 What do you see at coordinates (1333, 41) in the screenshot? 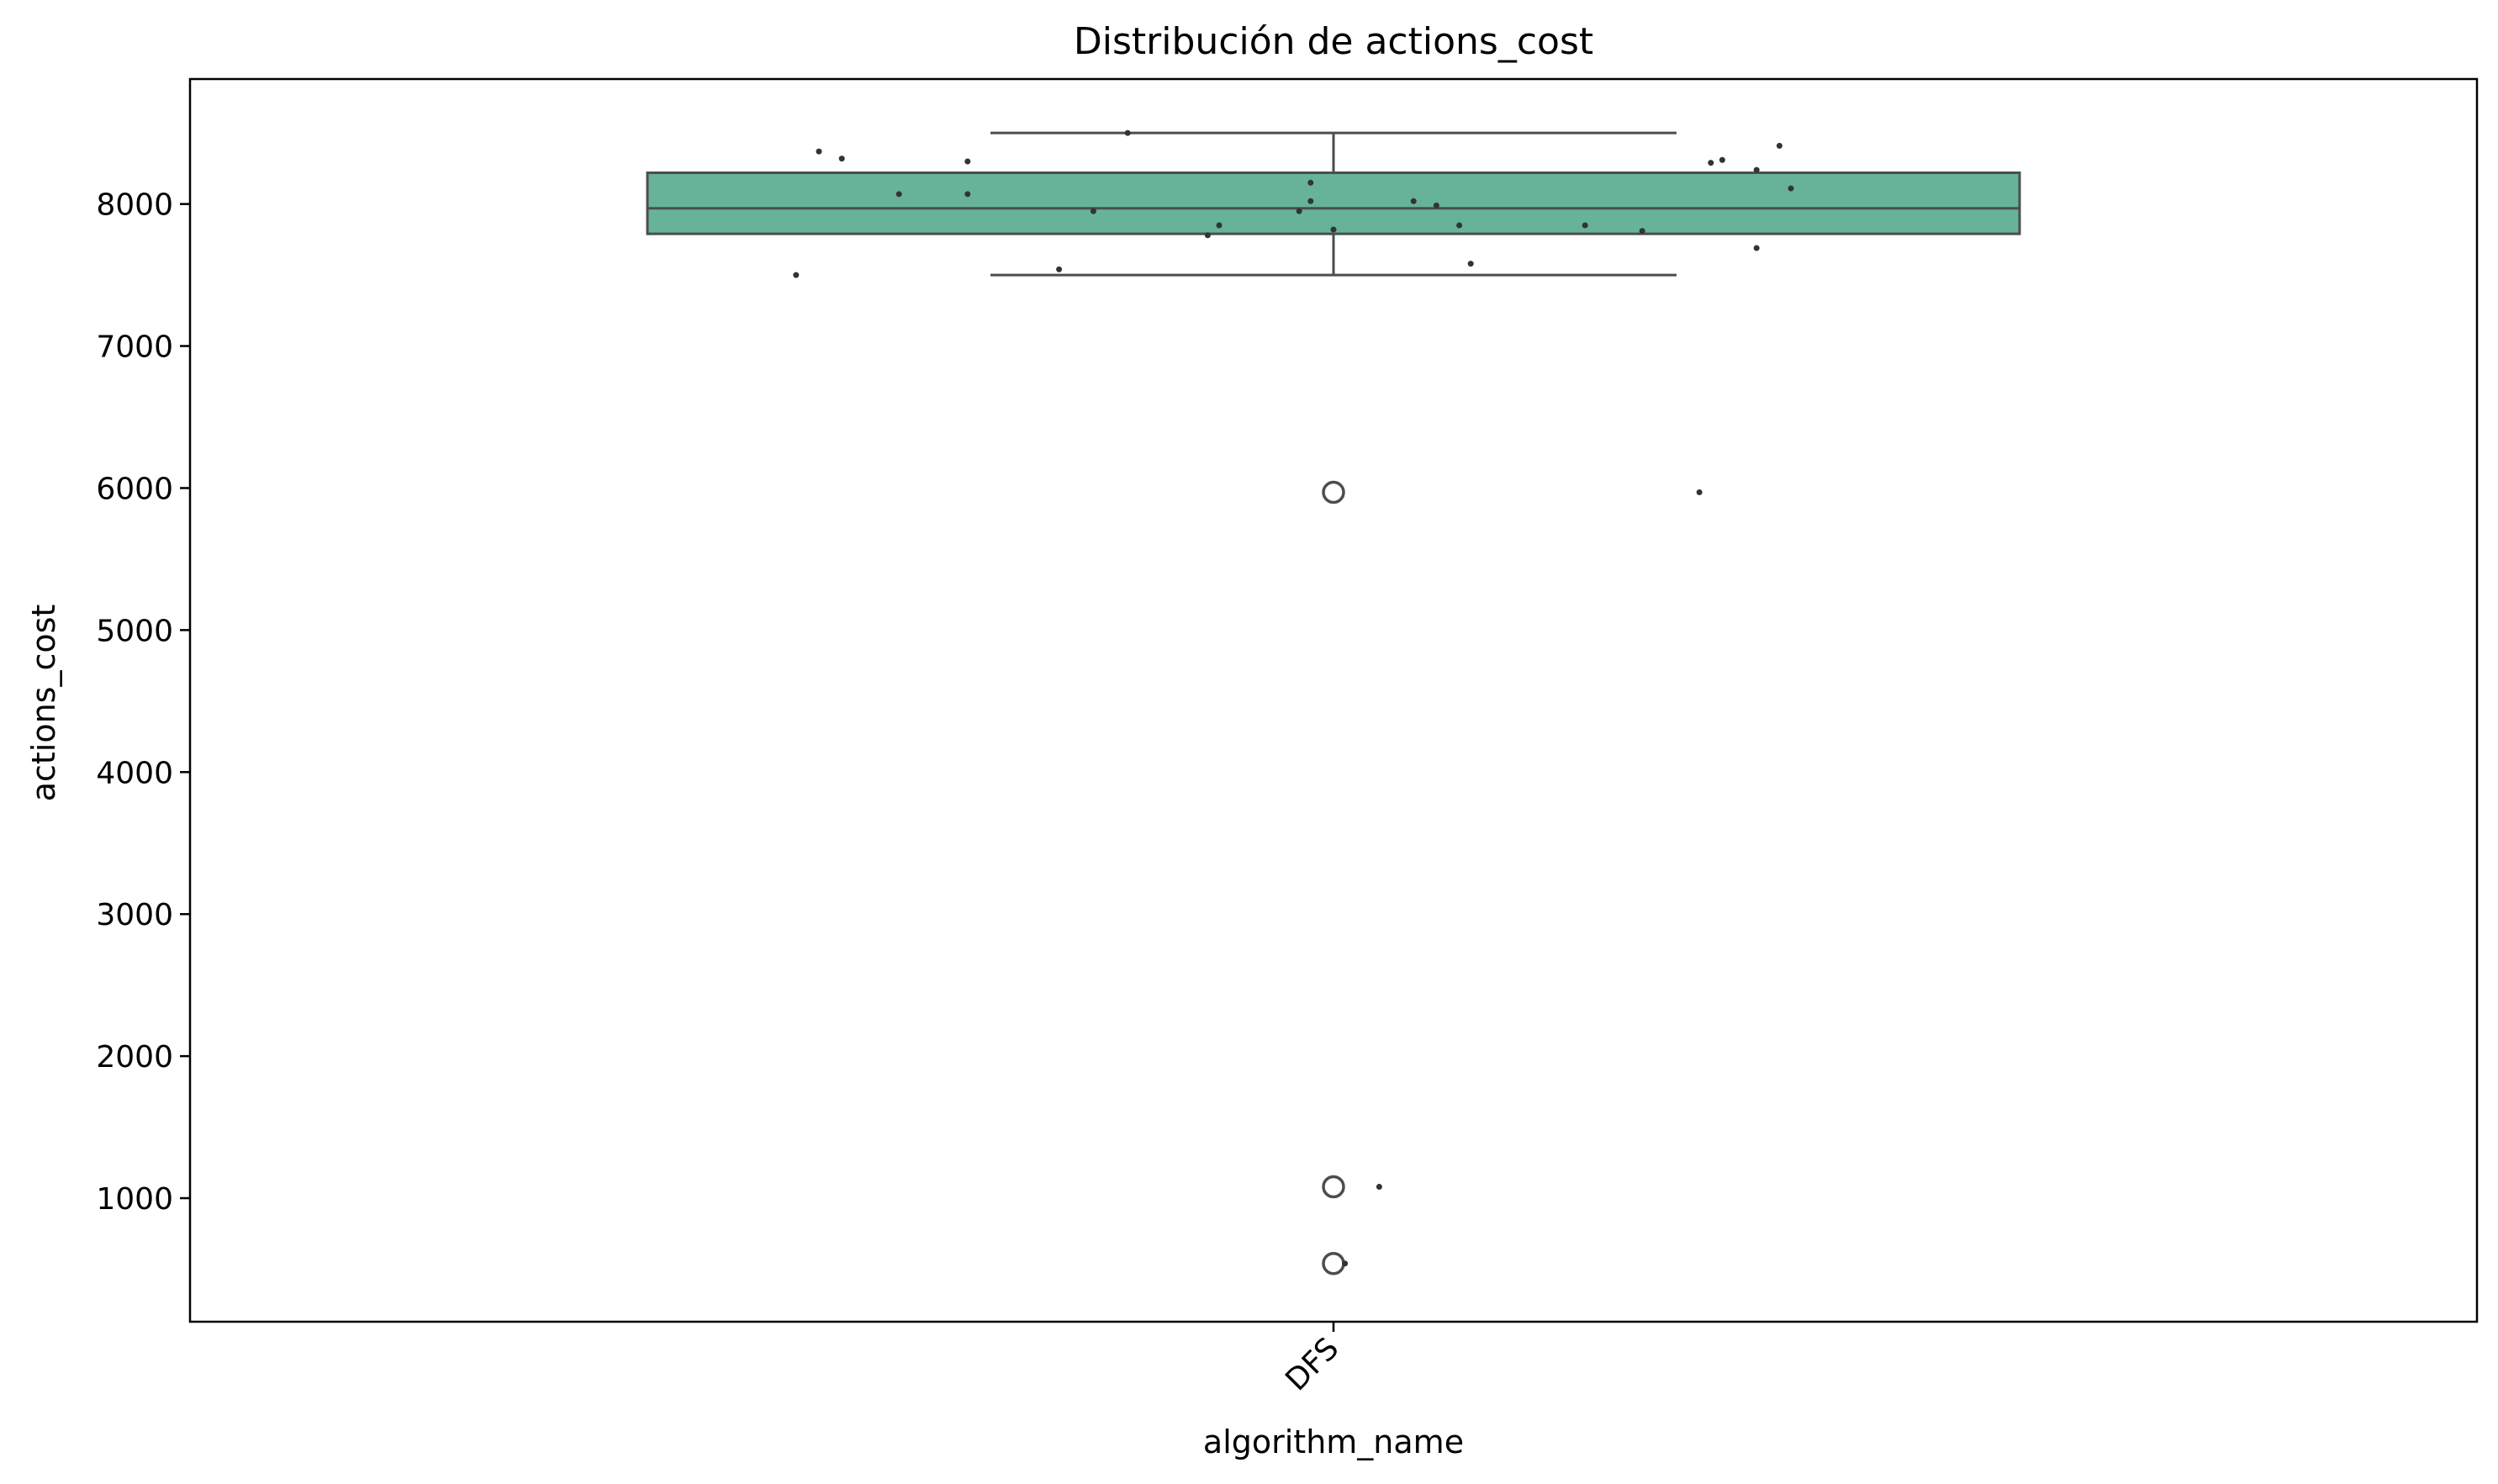
I see `chart-title: Distribución de actions_cost` at bounding box center [1333, 41].